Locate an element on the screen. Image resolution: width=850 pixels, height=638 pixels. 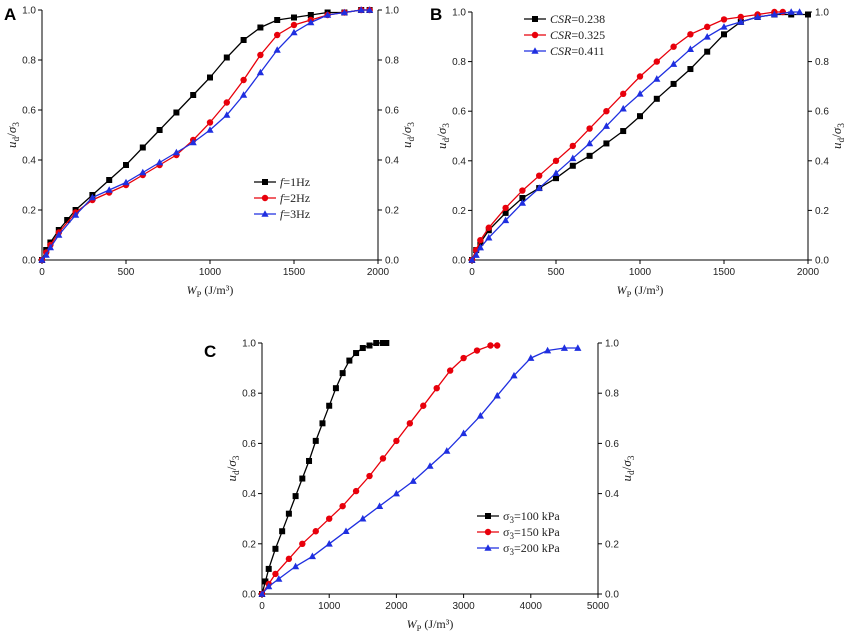
label-fragment: σ is located at coordinates (231, 463).